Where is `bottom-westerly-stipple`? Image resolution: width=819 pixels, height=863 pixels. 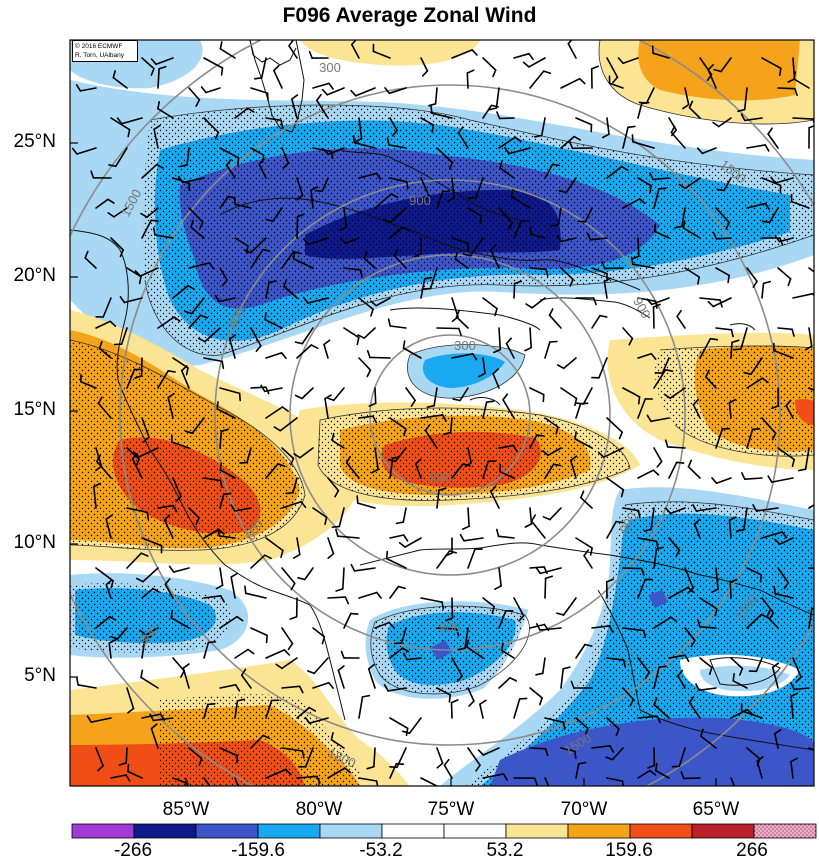
bottom-westerly-stipple is located at coordinates (260, 740).